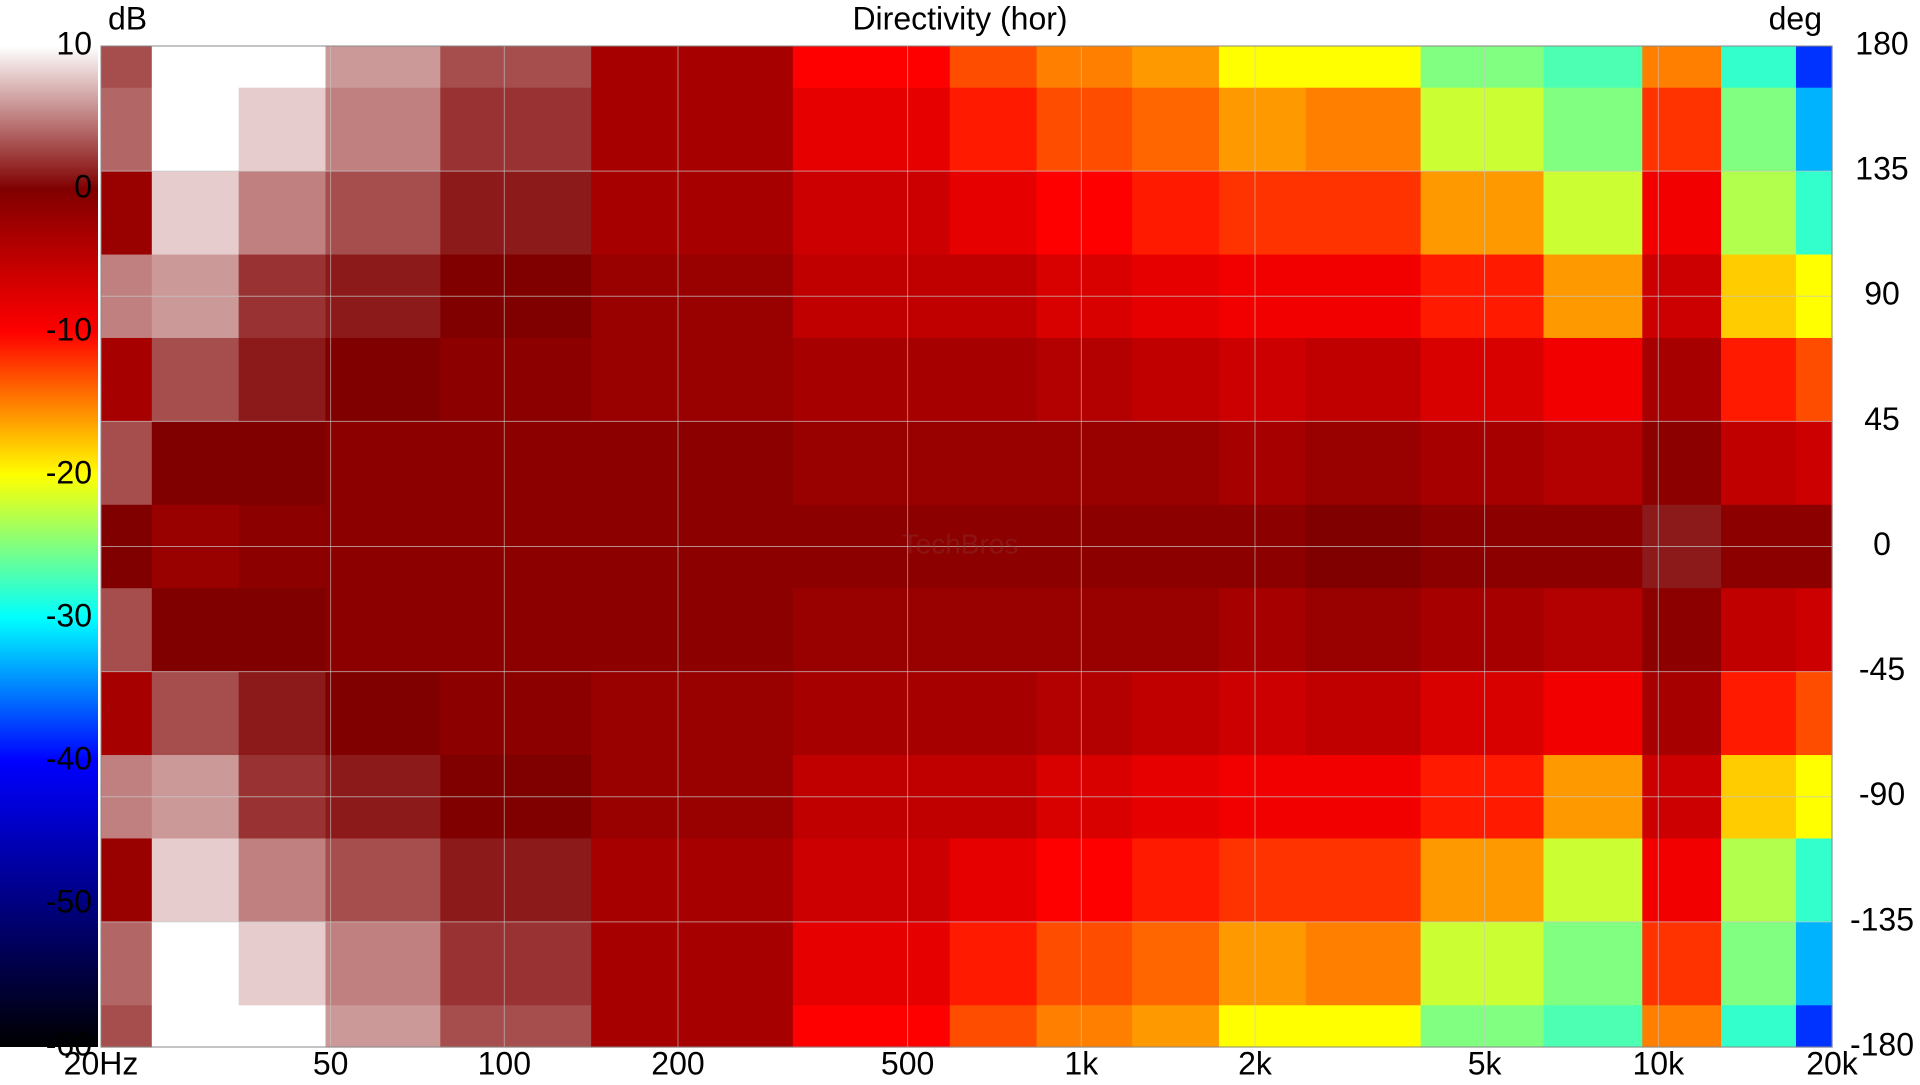 The width and height of the screenshot is (1920, 1085). Describe the element at coordinates (1795, 18) in the screenshot. I see `y-axis-label: deg` at that location.